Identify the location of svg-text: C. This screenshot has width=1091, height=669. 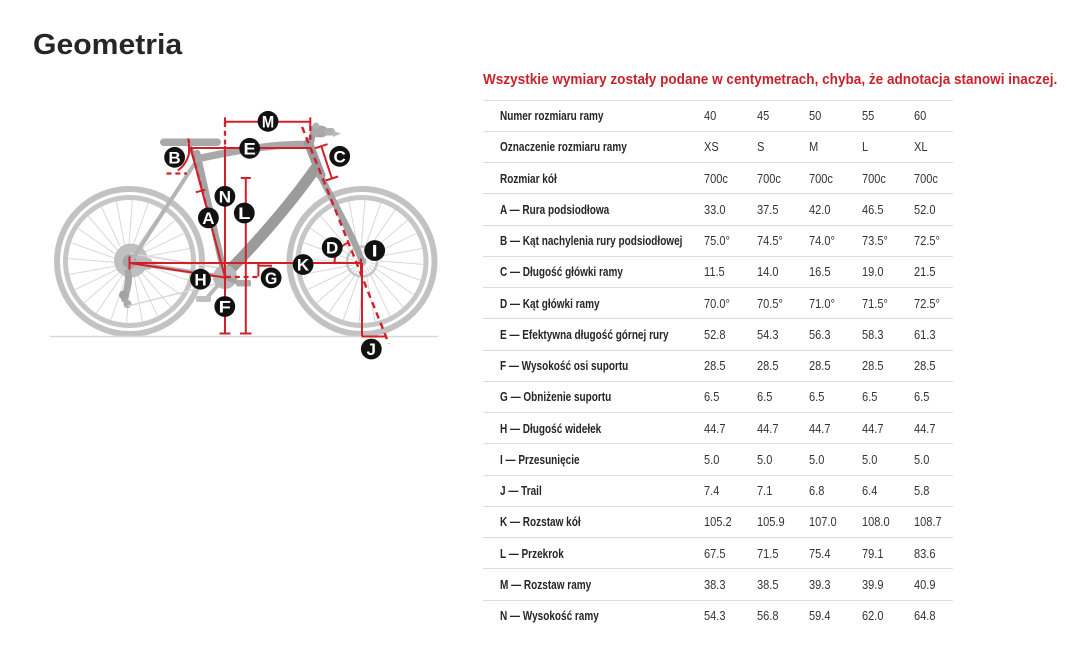
(340, 157).